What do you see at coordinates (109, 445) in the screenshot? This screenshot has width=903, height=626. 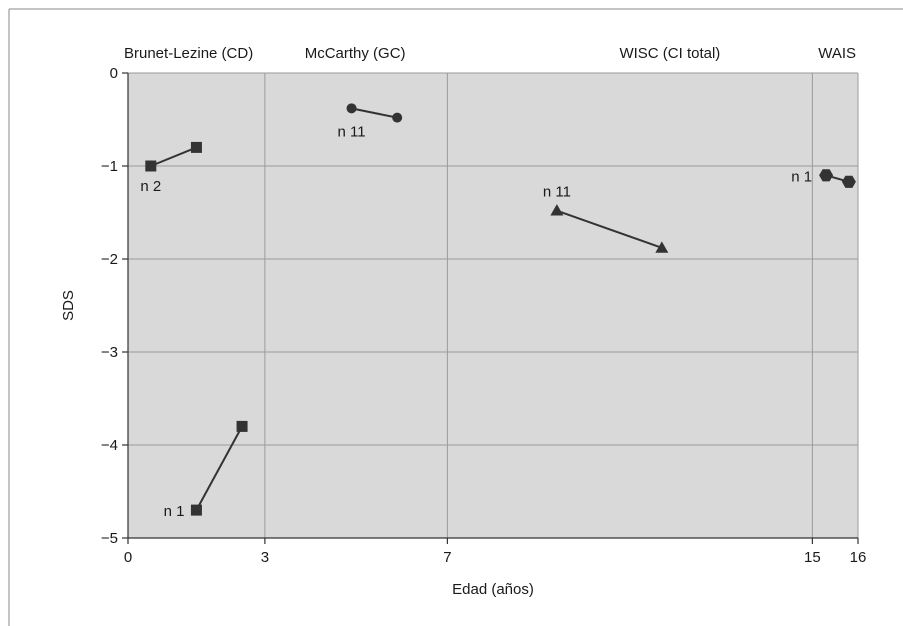 I see `y-tick-label: −4` at bounding box center [109, 445].